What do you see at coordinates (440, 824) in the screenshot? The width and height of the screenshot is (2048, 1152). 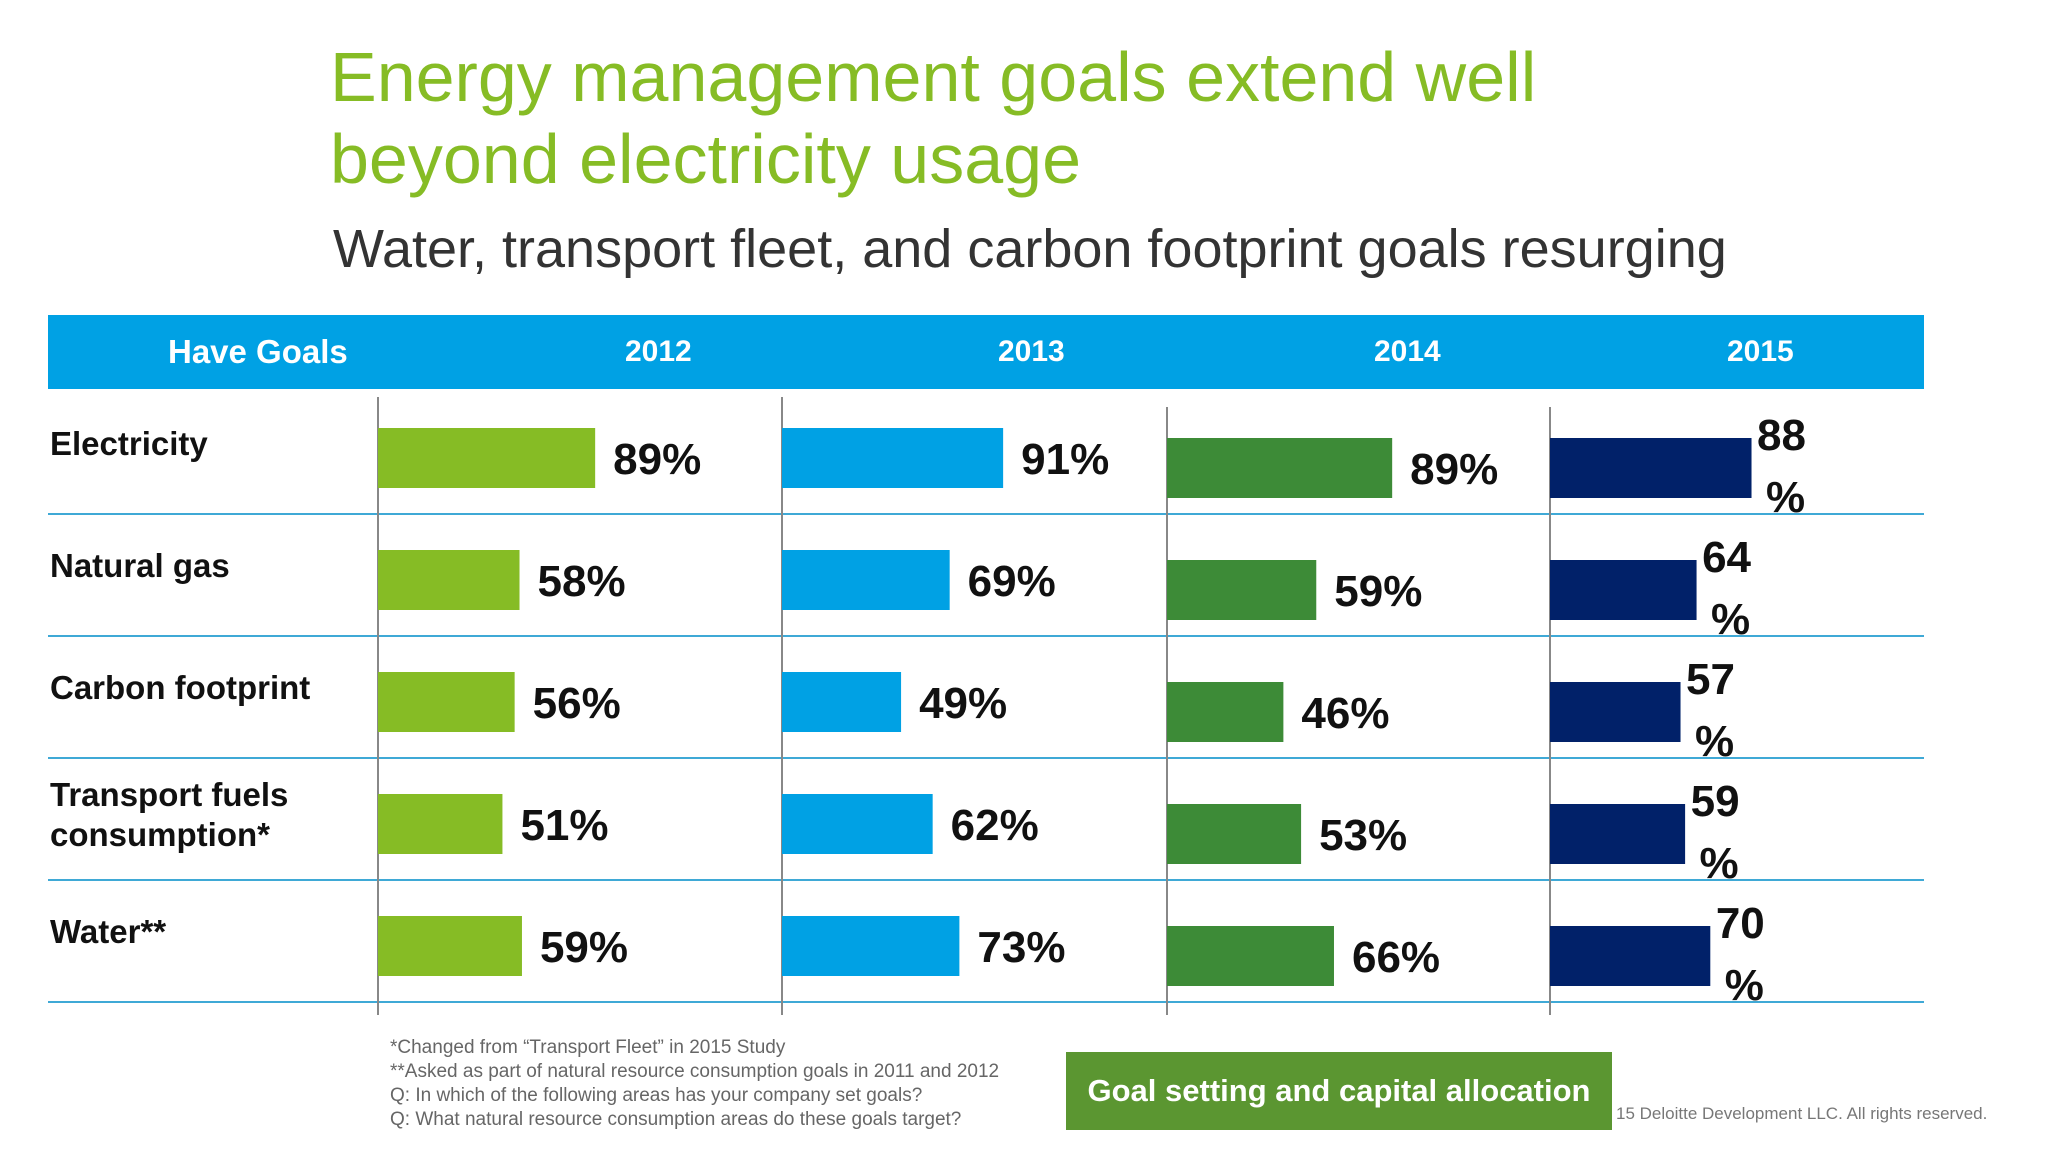 I see `bar-2012-transport-fuels-consumption` at bounding box center [440, 824].